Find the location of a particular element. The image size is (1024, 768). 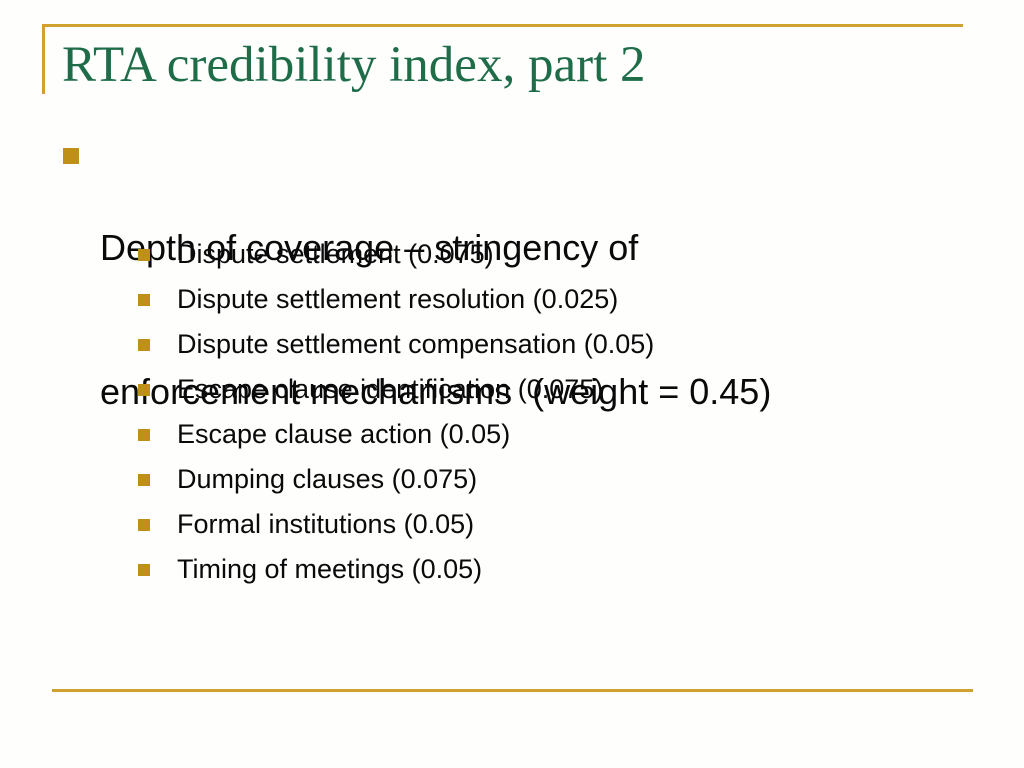

list-item: Dumping clauses (0.075) is located at coordinates (396, 479).